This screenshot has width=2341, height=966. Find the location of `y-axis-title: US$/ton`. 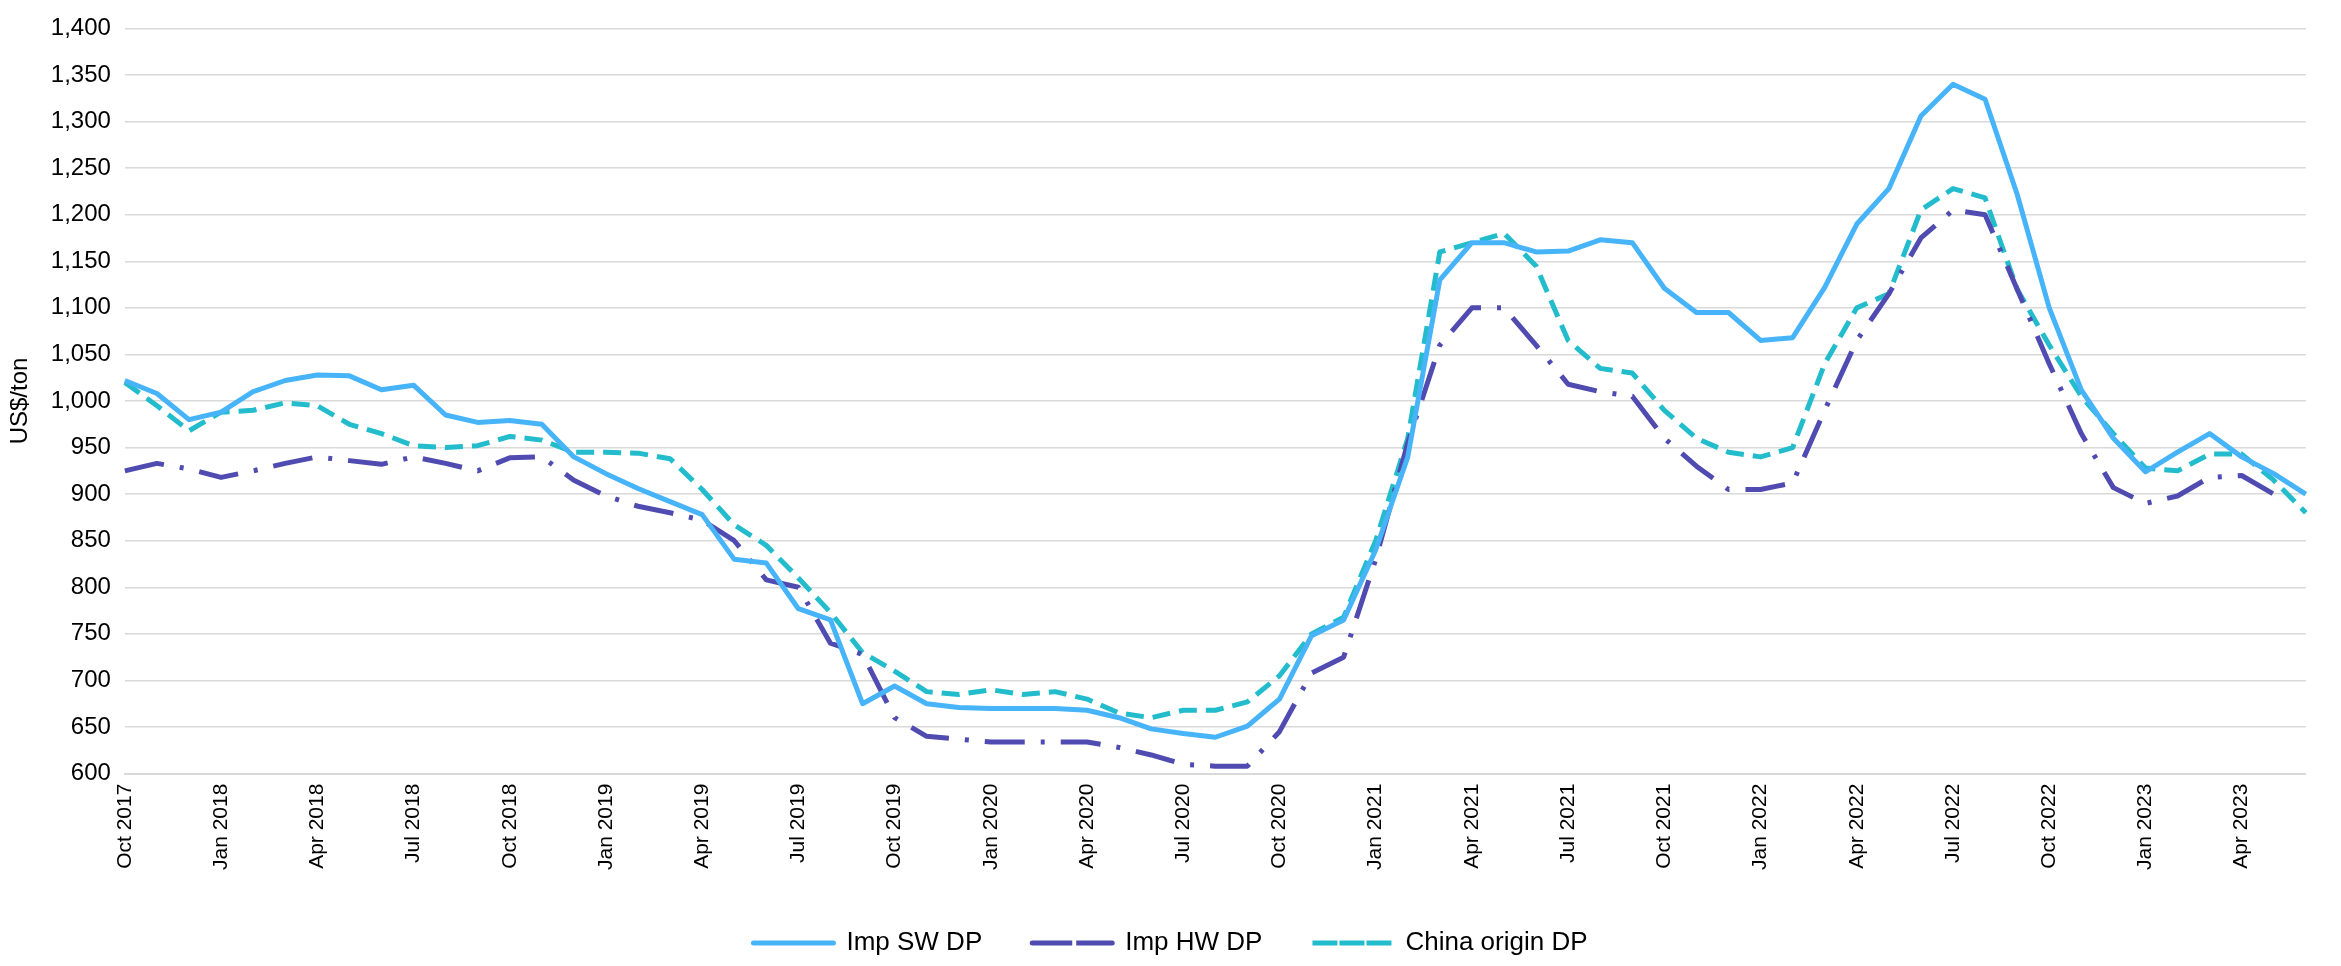

y-axis-title: US$/ton is located at coordinates (19, 401).